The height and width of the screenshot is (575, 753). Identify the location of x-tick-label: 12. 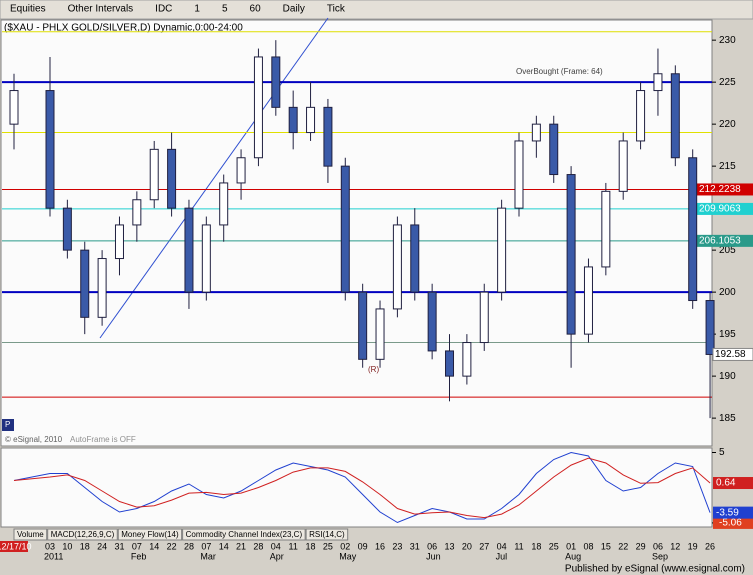
(675, 546).